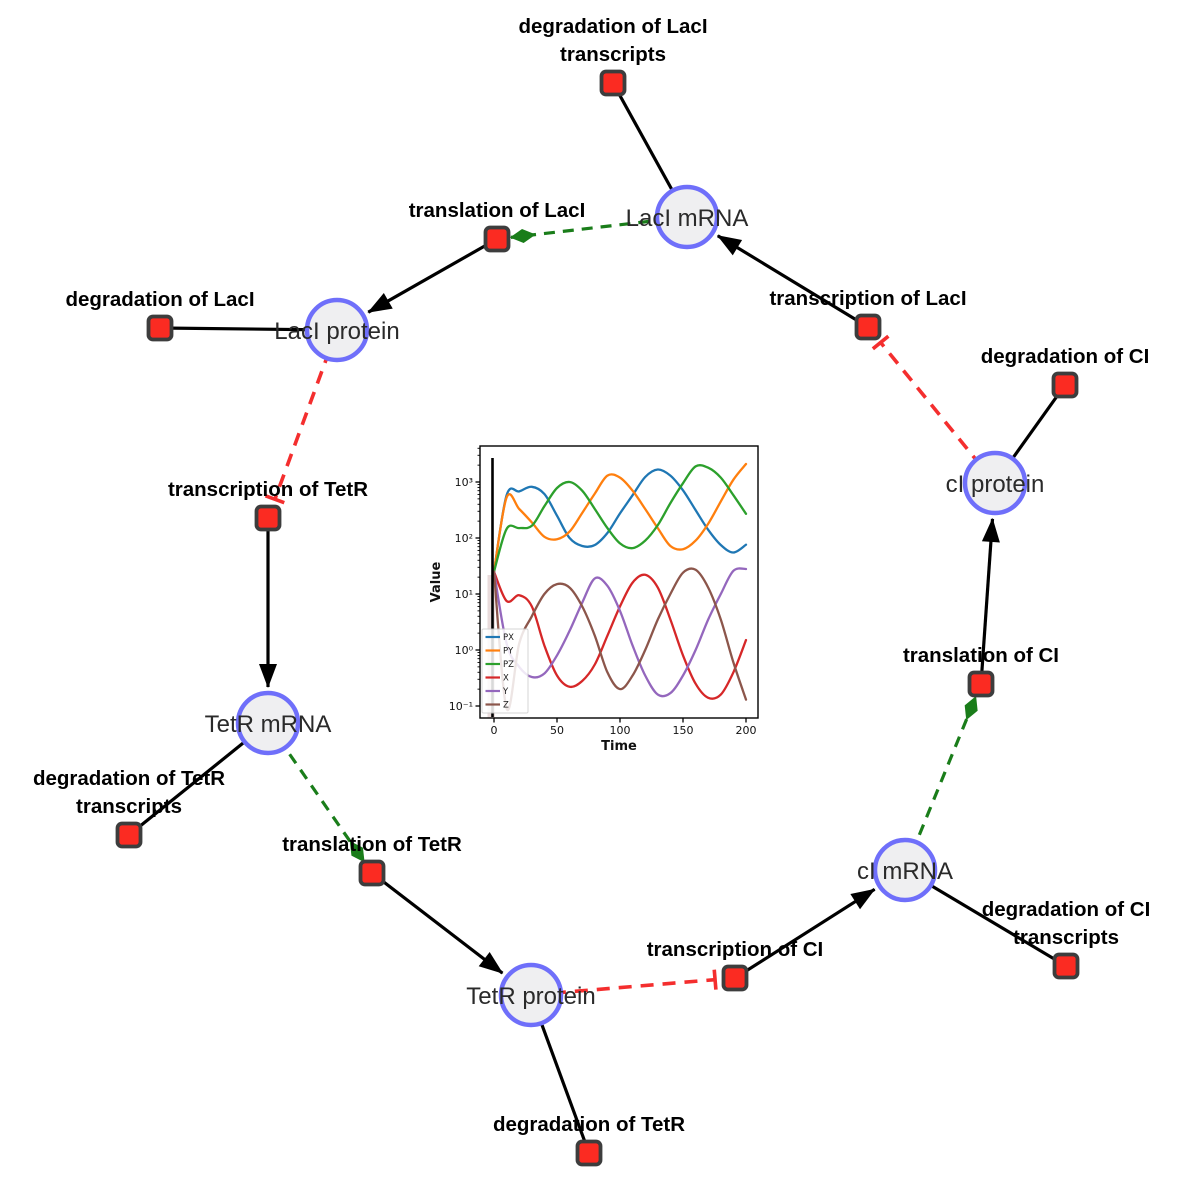 The width and height of the screenshot is (1189, 1200). What do you see at coordinates (160, 328) in the screenshot?
I see `reaction-node-deg_lacI` at bounding box center [160, 328].